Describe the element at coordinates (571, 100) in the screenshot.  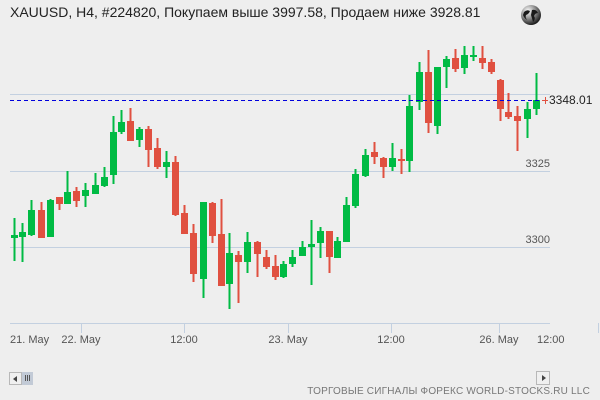
I see `current-price-label: 3348.01` at that location.